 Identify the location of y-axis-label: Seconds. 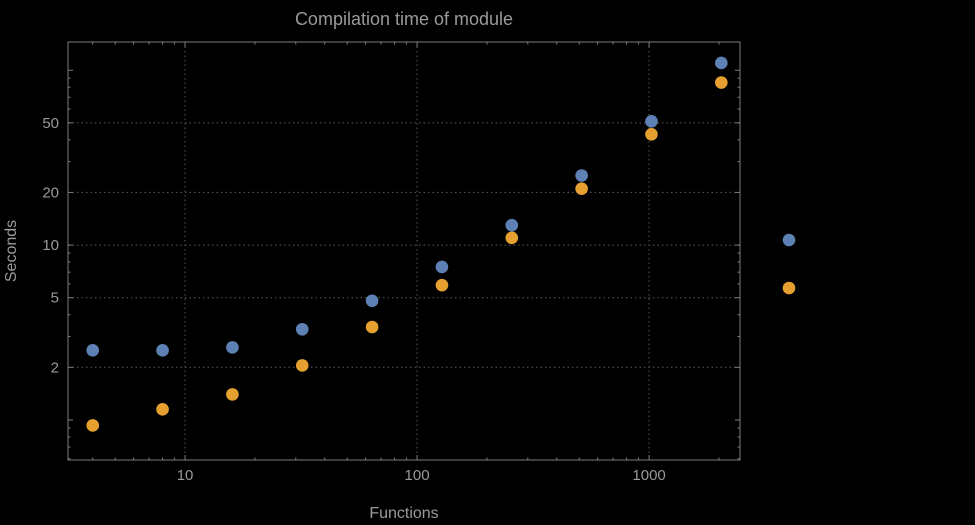
(11, 251).